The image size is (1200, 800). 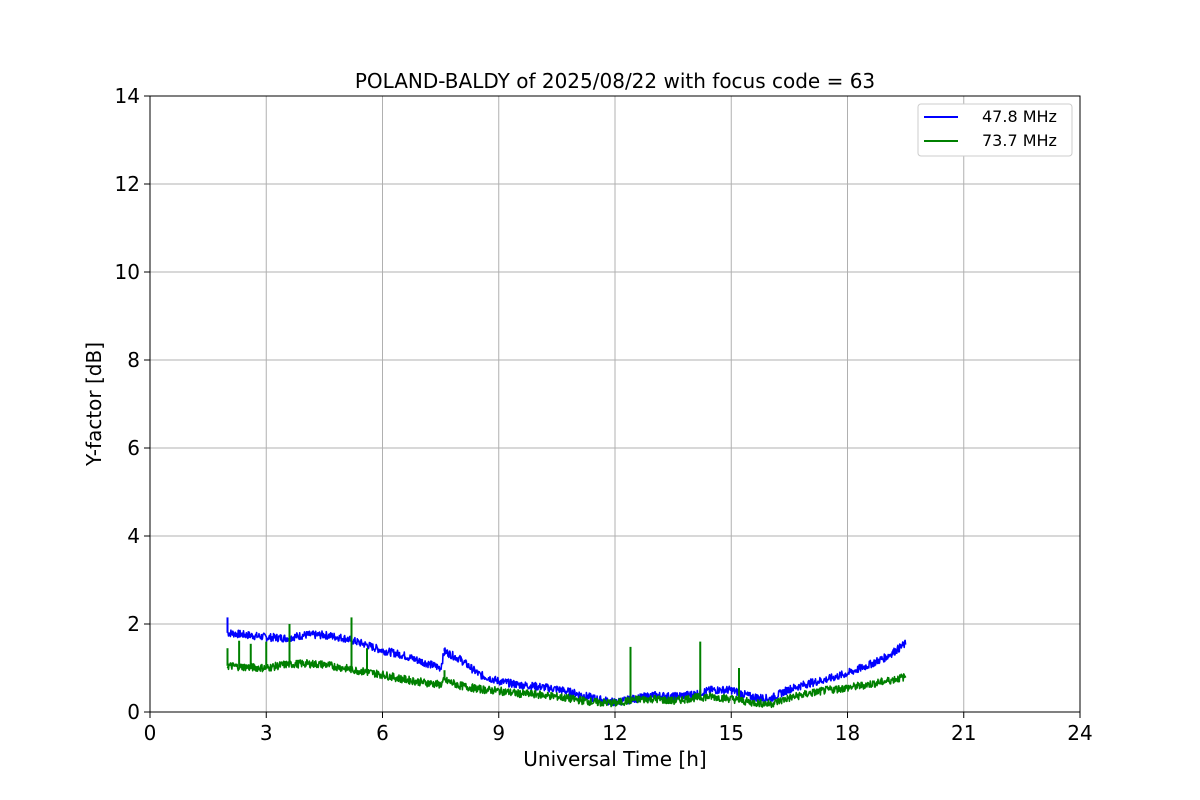 I want to click on x-tick-label: 9, so click(x=498, y=733).